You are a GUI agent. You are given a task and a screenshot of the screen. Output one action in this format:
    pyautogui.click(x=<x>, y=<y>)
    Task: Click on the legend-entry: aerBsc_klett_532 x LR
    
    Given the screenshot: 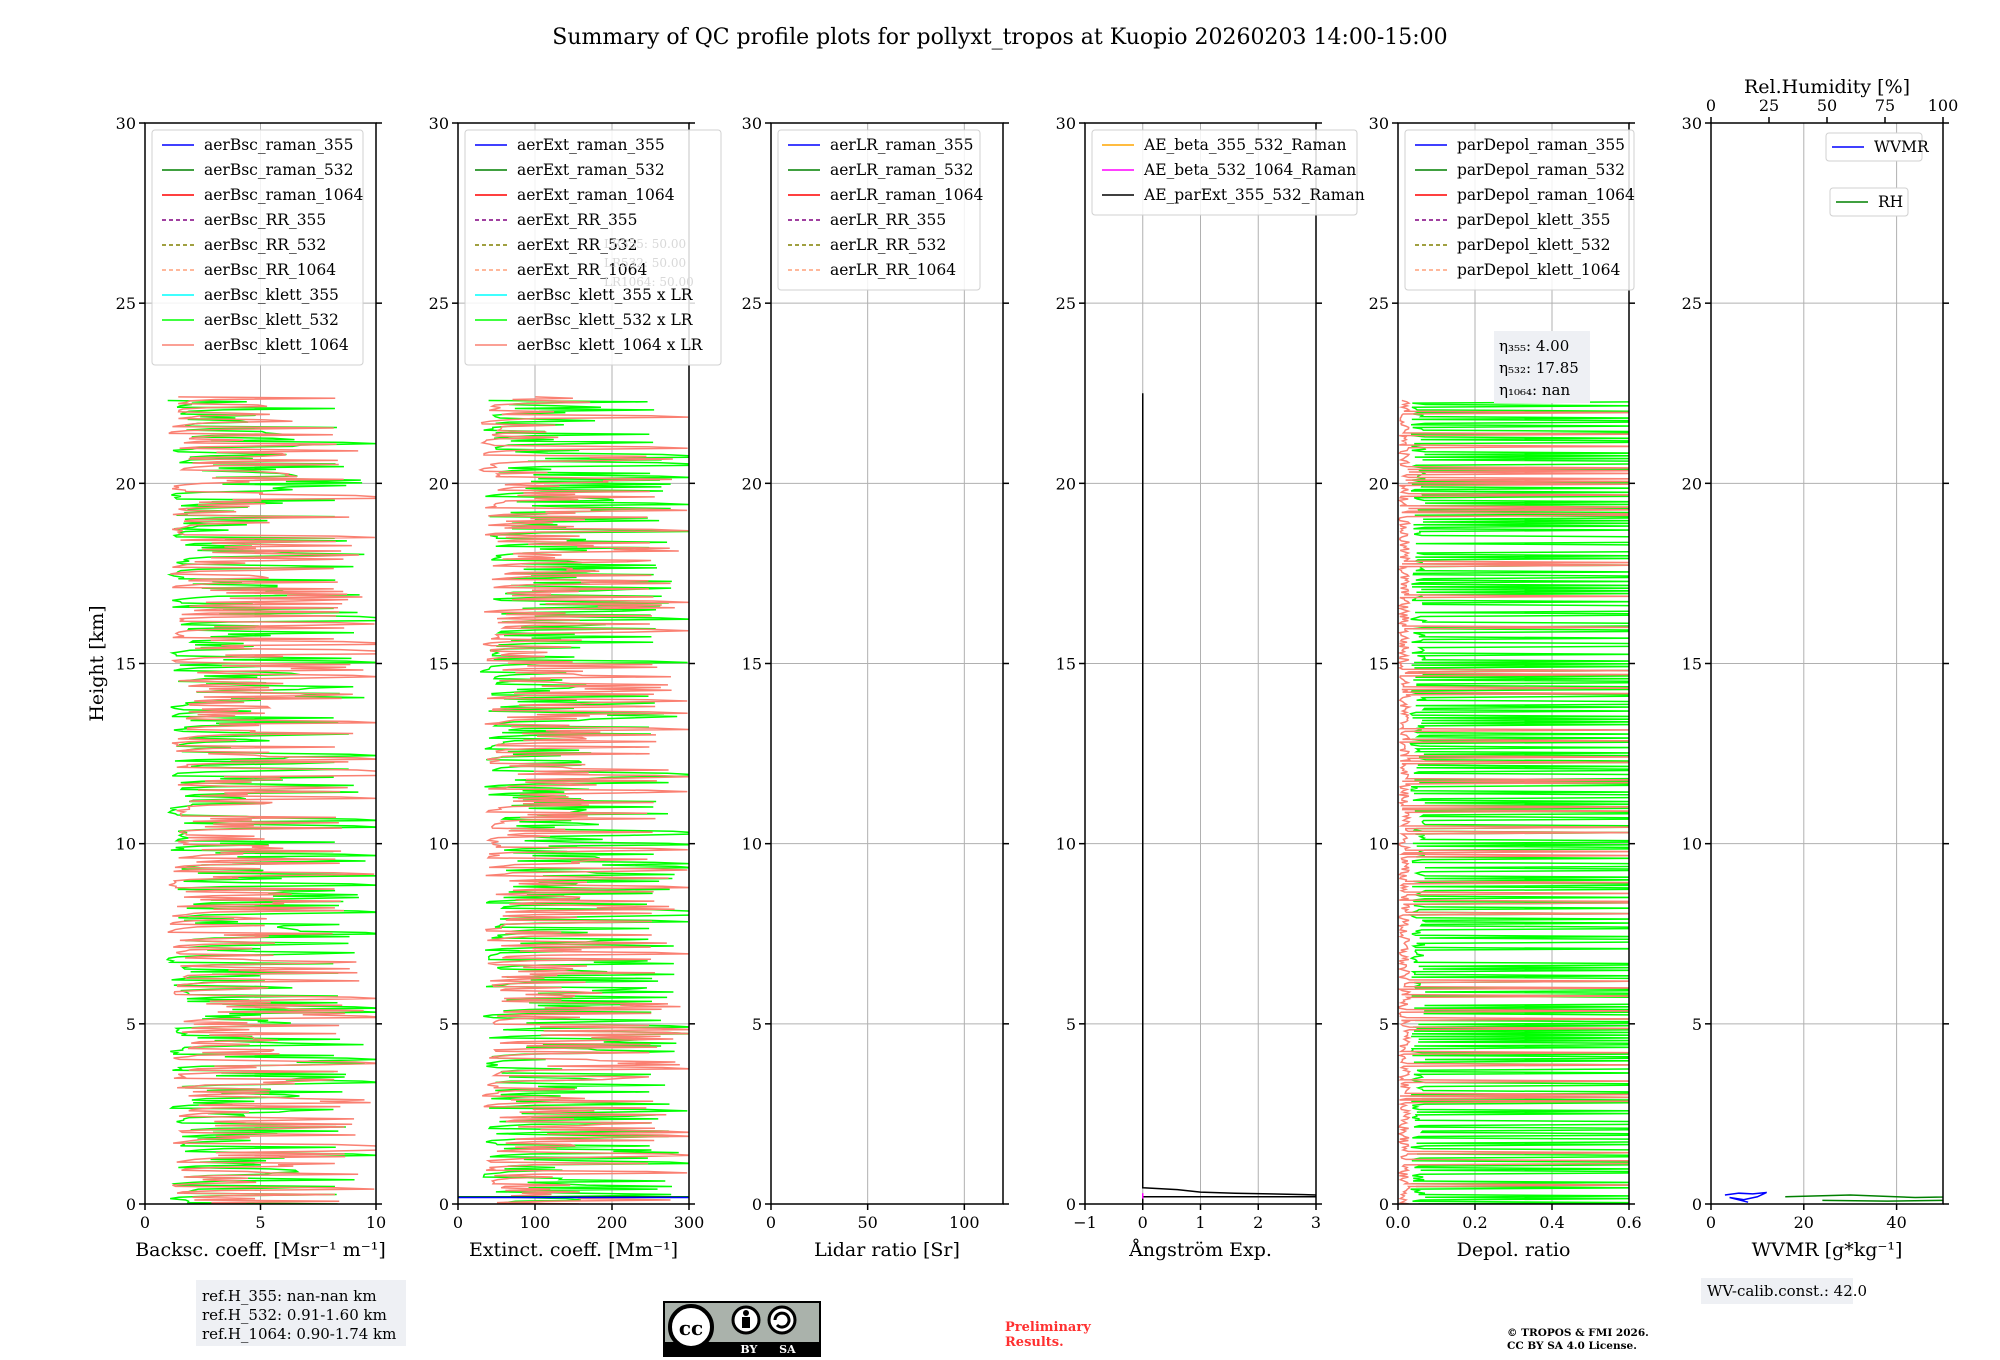 What is the action you would take?
    pyautogui.click(x=605, y=320)
    